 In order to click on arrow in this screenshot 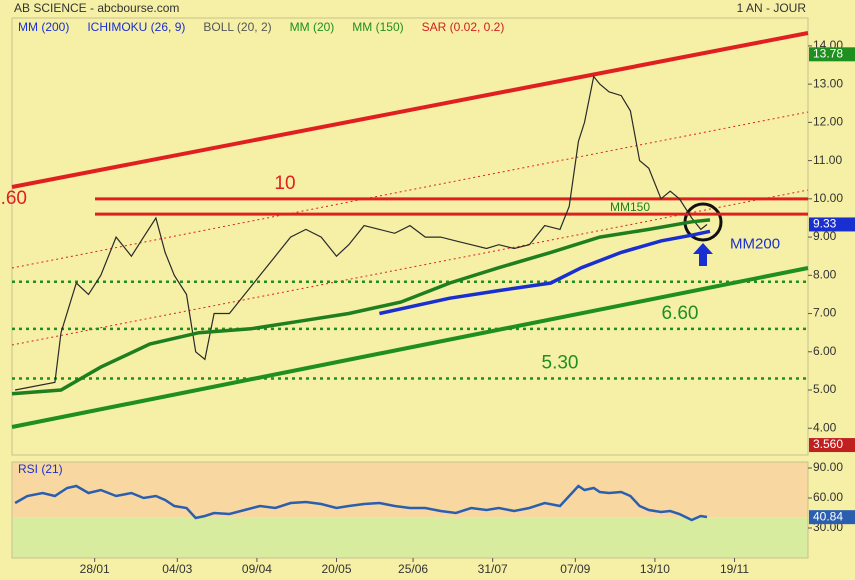, I will do `click(703, 254)`.